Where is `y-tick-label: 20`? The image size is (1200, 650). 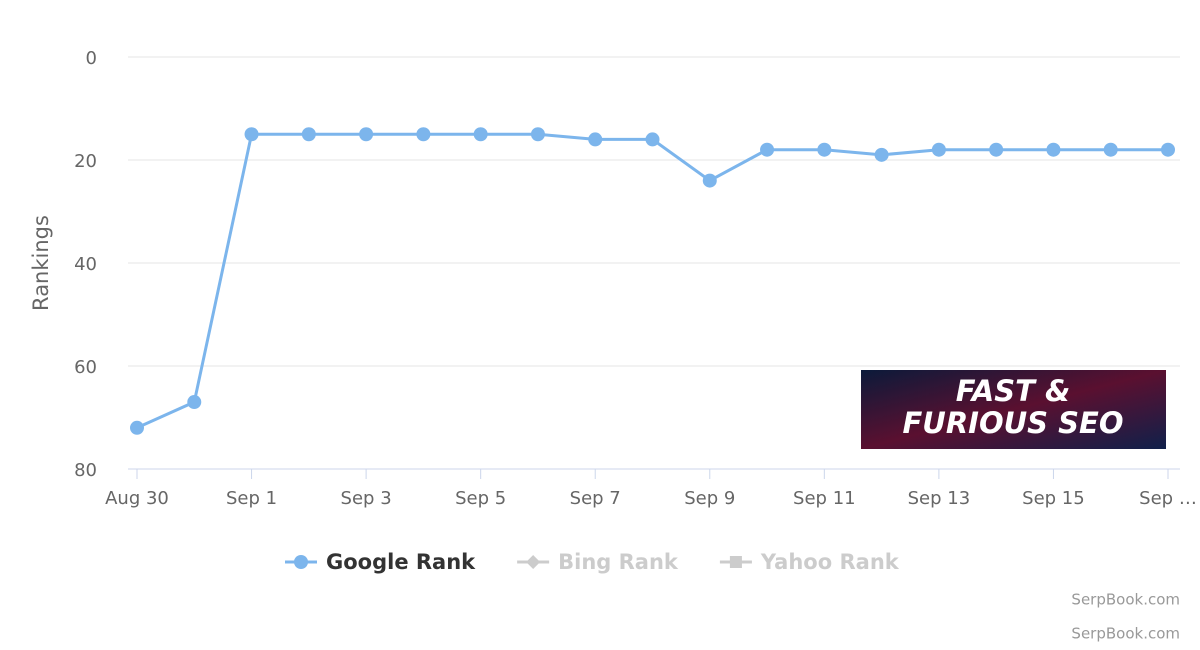
y-tick-label: 20 is located at coordinates (85, 161).